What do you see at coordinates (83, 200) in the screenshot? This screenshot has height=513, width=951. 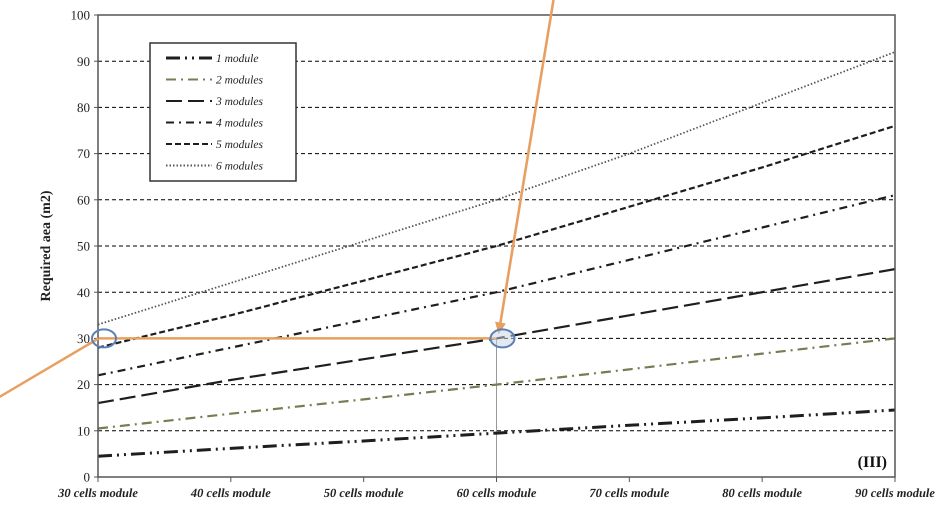 I see `y-tick-label: 60` at bounding box center [83, 200].